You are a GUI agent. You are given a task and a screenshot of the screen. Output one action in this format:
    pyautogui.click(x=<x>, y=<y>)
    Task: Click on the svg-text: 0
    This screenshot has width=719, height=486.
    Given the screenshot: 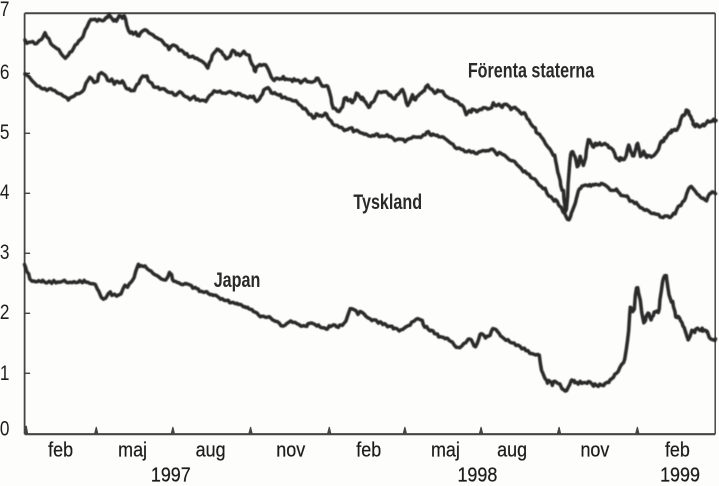 What is the action you would take?
    pyautogui.click(x=5, y=429)
    